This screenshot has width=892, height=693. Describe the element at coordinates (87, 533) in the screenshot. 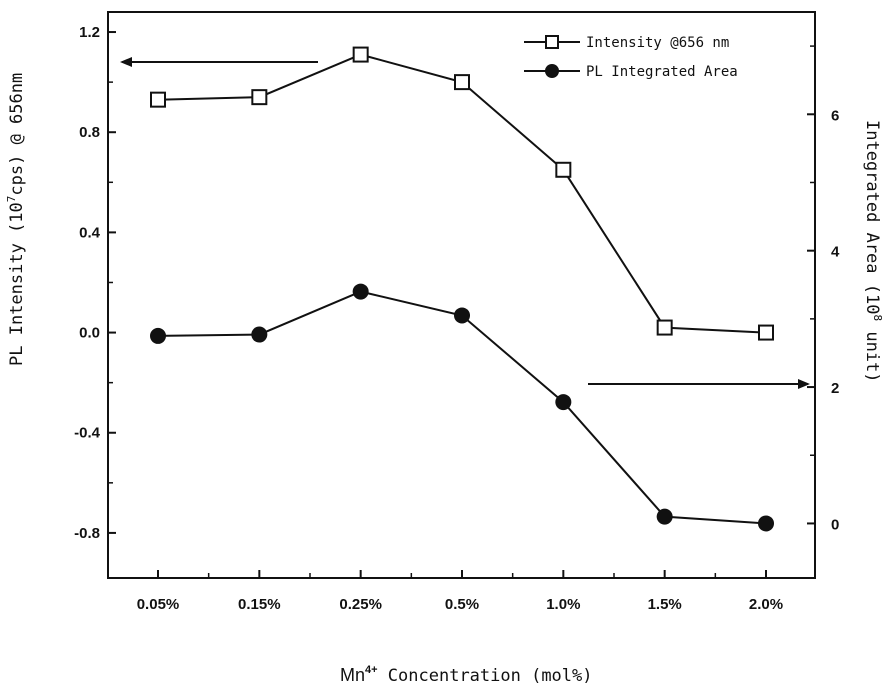

I see `left-tick-label: -0.8` at that location.